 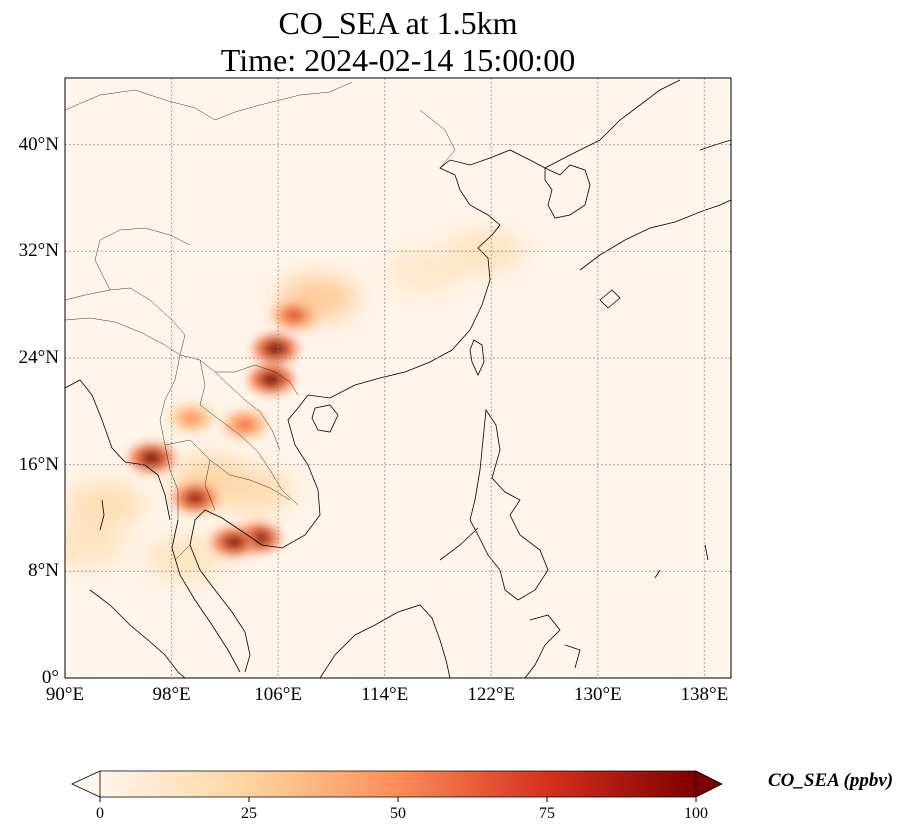 I want to click on figure-title: CO_SEA at 1.5km, so click(x=398, y=23).